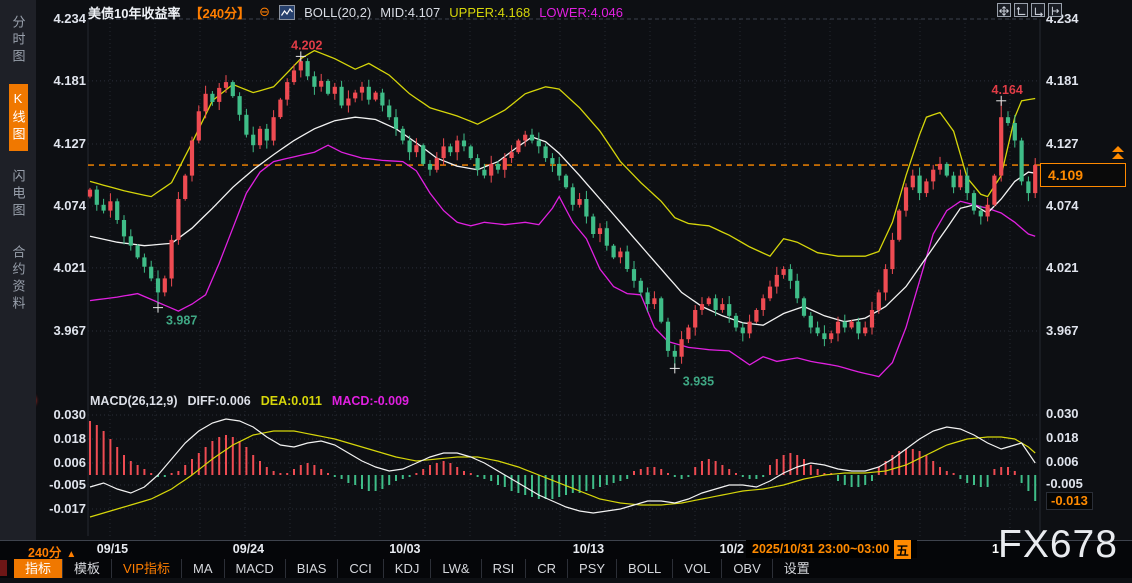 Image resolution: width=1132 pixels, height=583 pixels. I want to click on price-axis-label: 4.181, so click(69, 80).